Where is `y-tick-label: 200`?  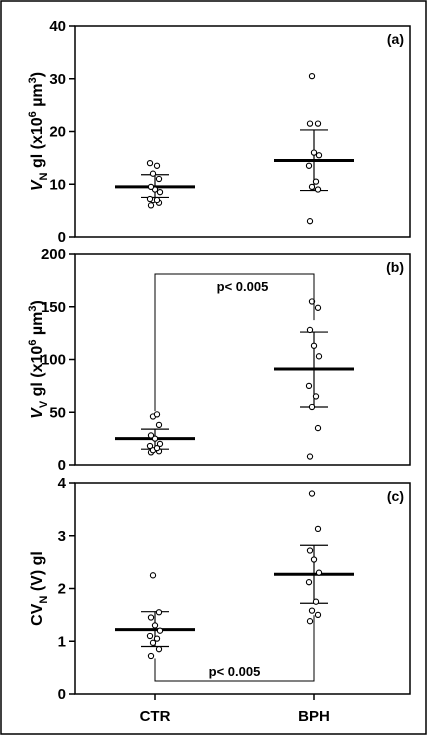
y-tick-label: 200 is located at coordinates (53, 254).